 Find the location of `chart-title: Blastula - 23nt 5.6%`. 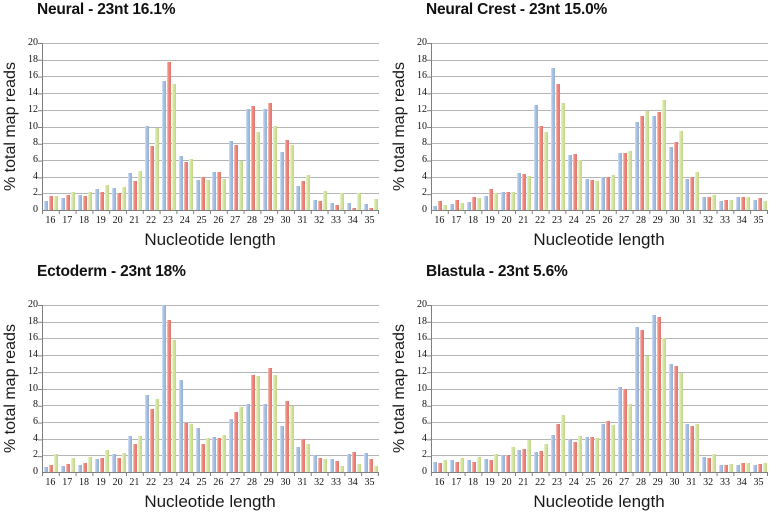

chart-title: Blastula - 23nt 5.6% is located at coordinates (497, 271).